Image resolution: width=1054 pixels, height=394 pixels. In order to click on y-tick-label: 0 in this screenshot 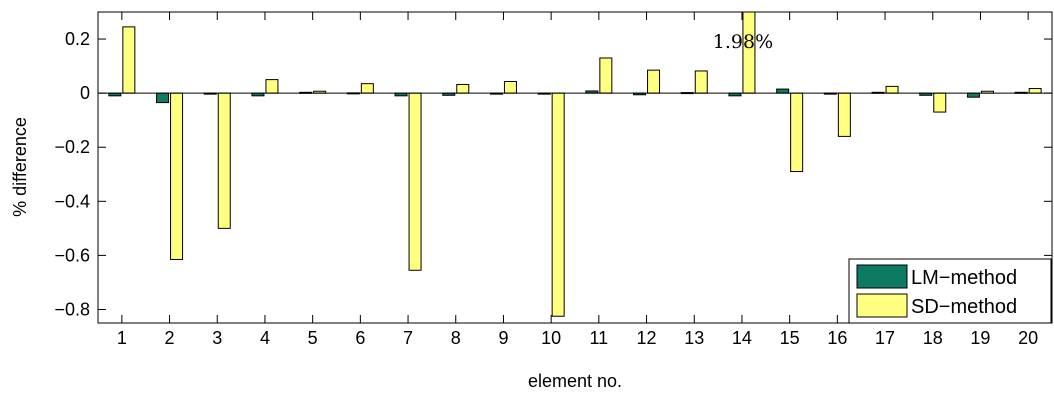, I will do `click(85, 93)`.